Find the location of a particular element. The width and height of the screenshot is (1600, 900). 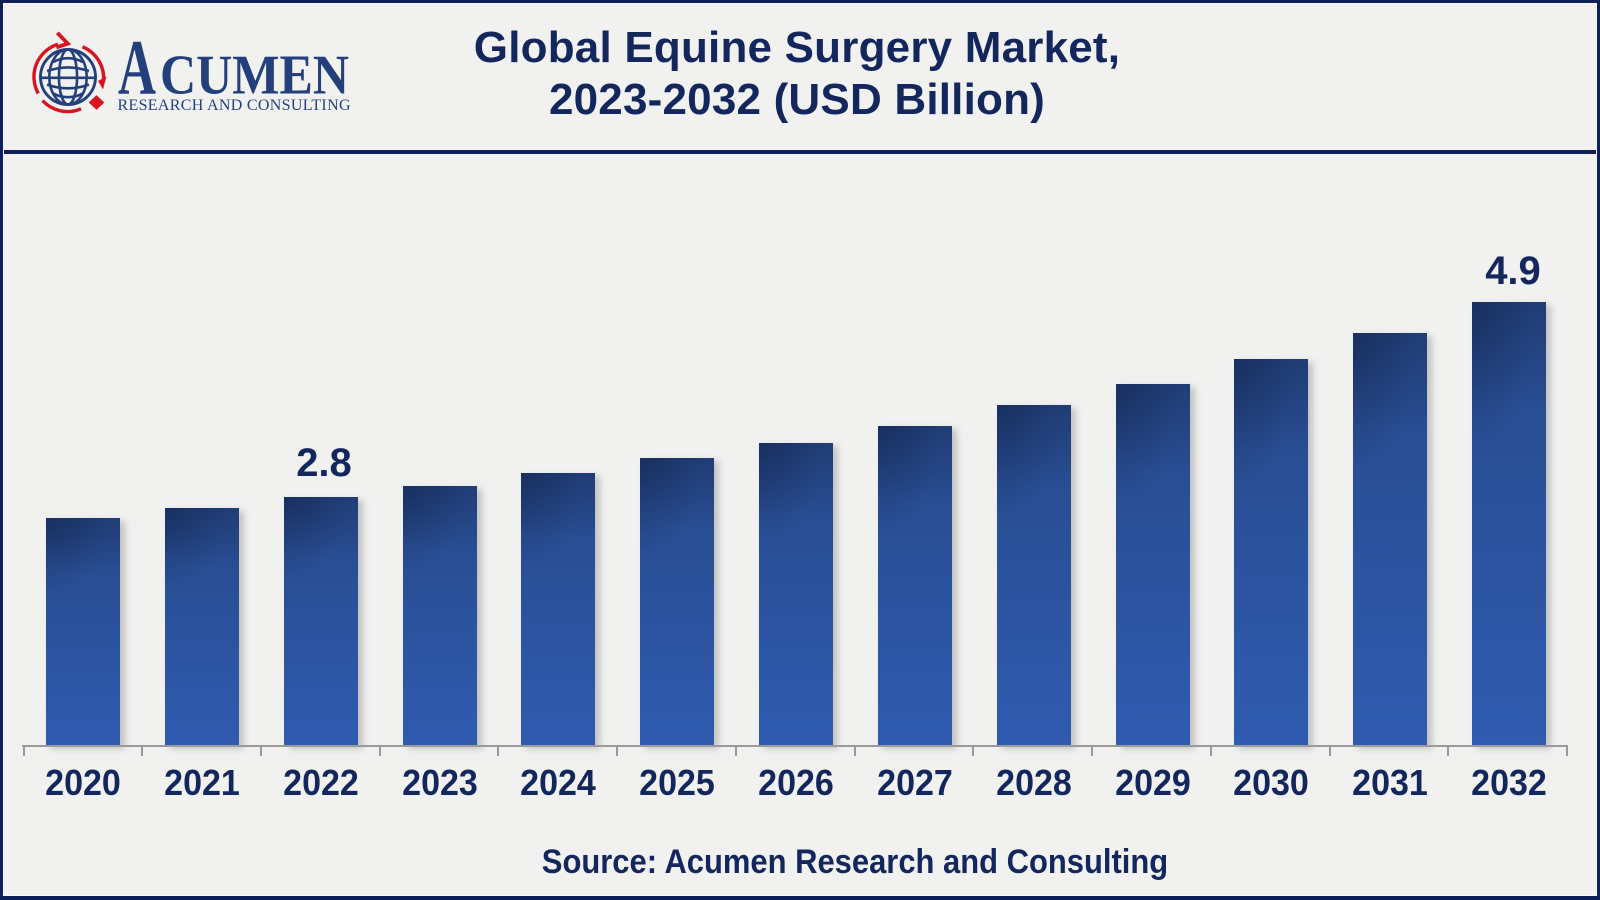

svg-text: CUMEN is located at coordinates (254, 76).